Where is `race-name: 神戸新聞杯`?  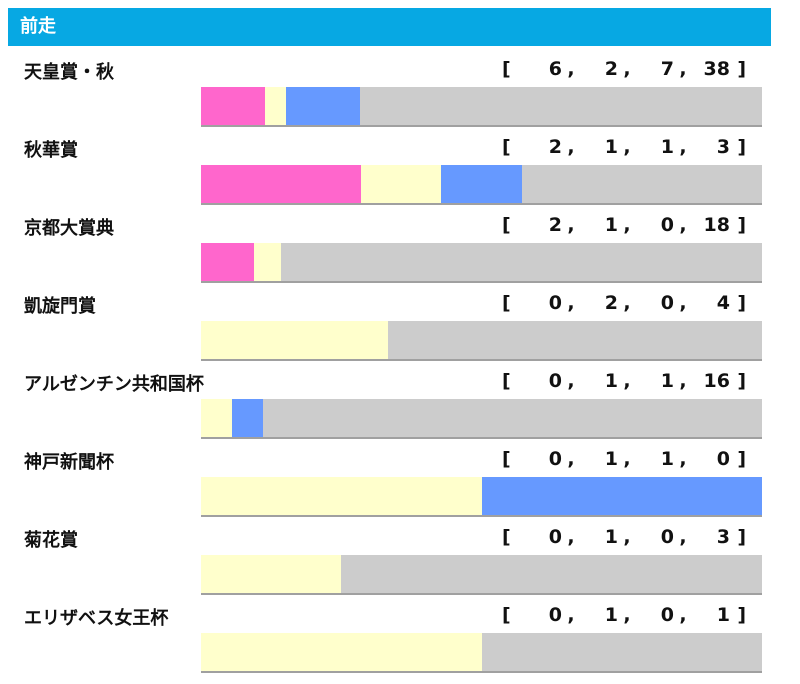 race-name: 神戸新聞杯 is located at coordinates (69, 462).